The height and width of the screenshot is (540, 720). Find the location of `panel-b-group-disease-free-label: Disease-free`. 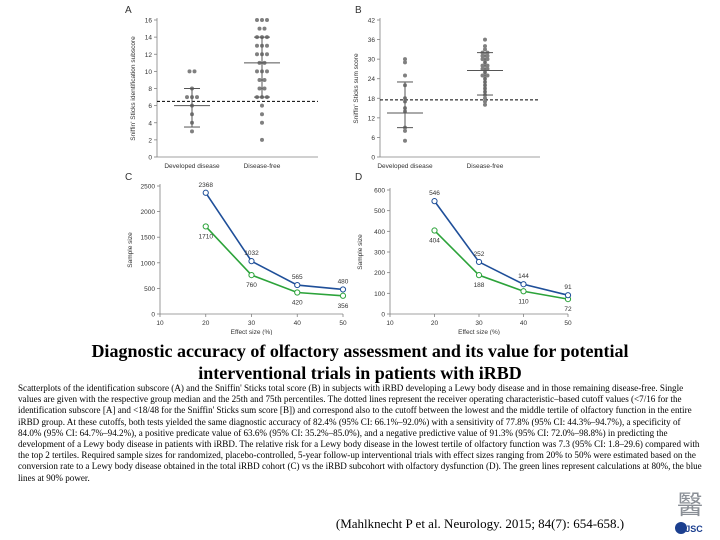

panel-b-group-disease-free-label: Disease-free is located at coordinates (485, 166).